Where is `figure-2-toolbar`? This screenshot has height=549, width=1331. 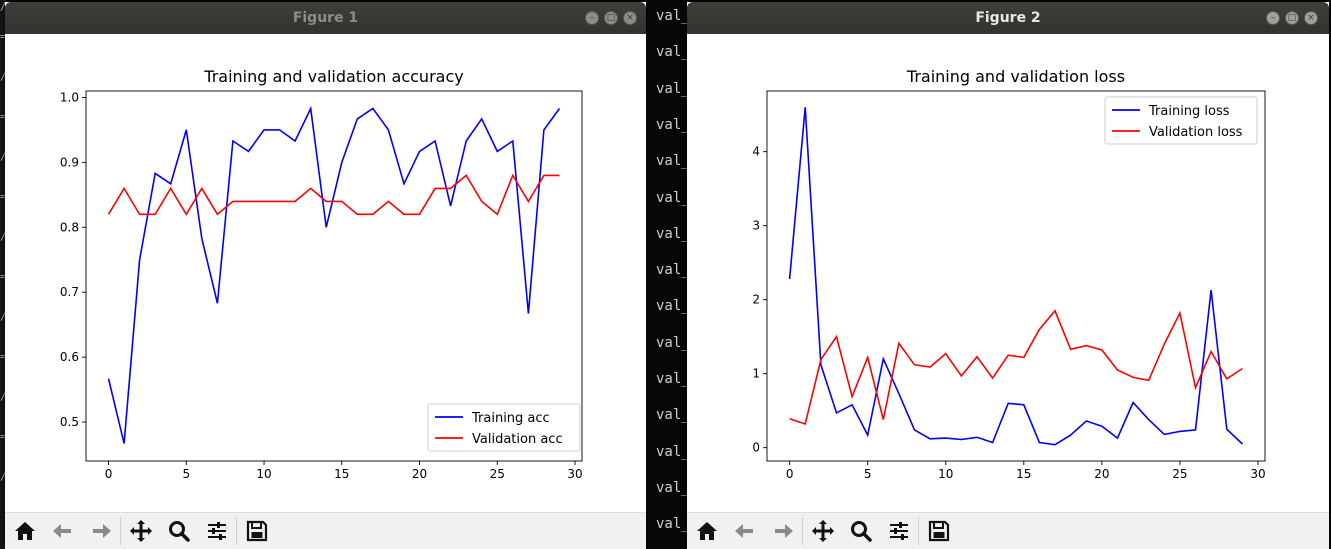
figure-2-toolbar is located at coordinates (1008, 530).